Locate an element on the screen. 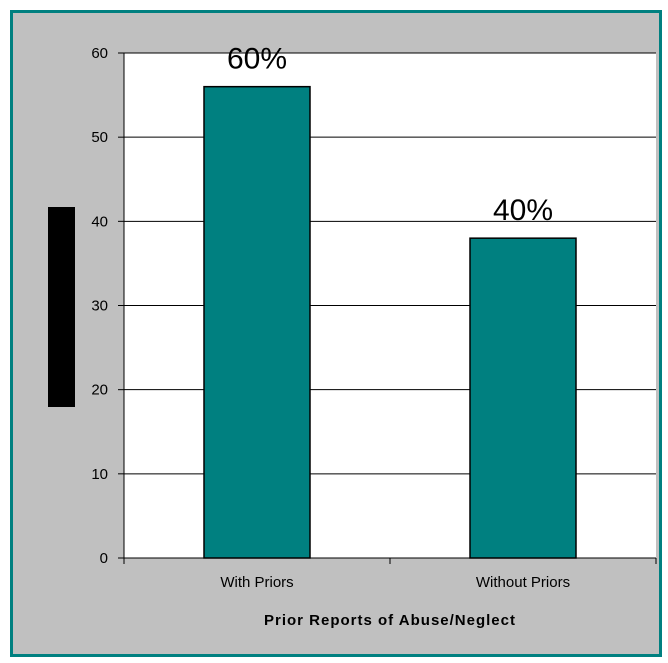  data-label: 40% is located at coordinates (523, 210).